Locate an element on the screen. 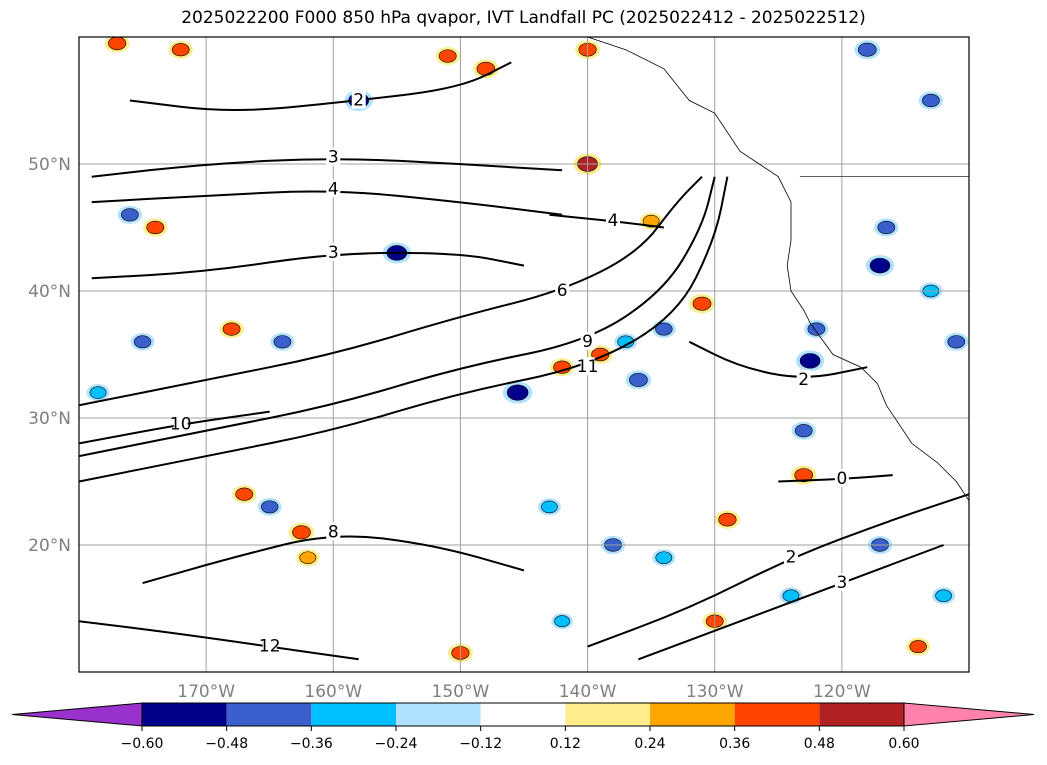 The image size is (1047, 765). contour-label-1: 3 is located at coordinates (333, 158).